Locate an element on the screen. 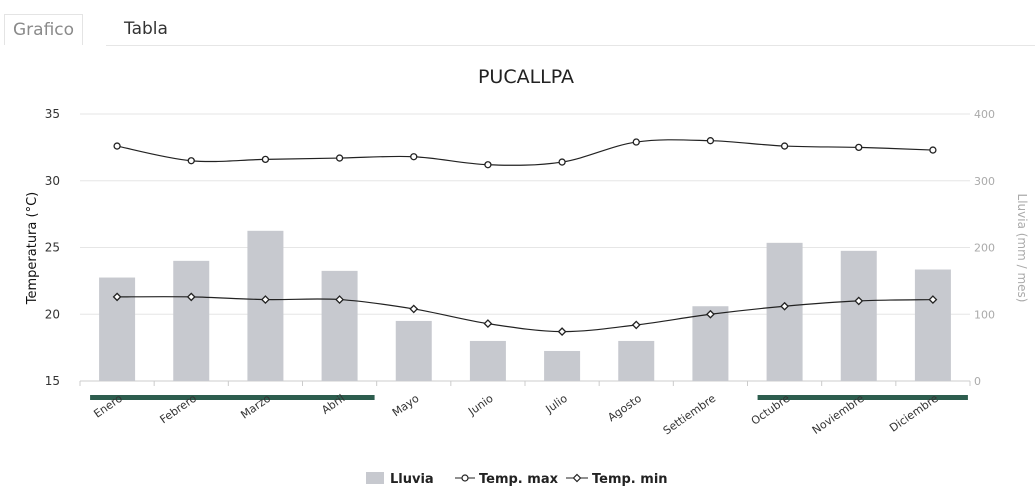 This screenshot has height=493, width=1035. legend-marker-temp-max is located at coordinates (465, 478).